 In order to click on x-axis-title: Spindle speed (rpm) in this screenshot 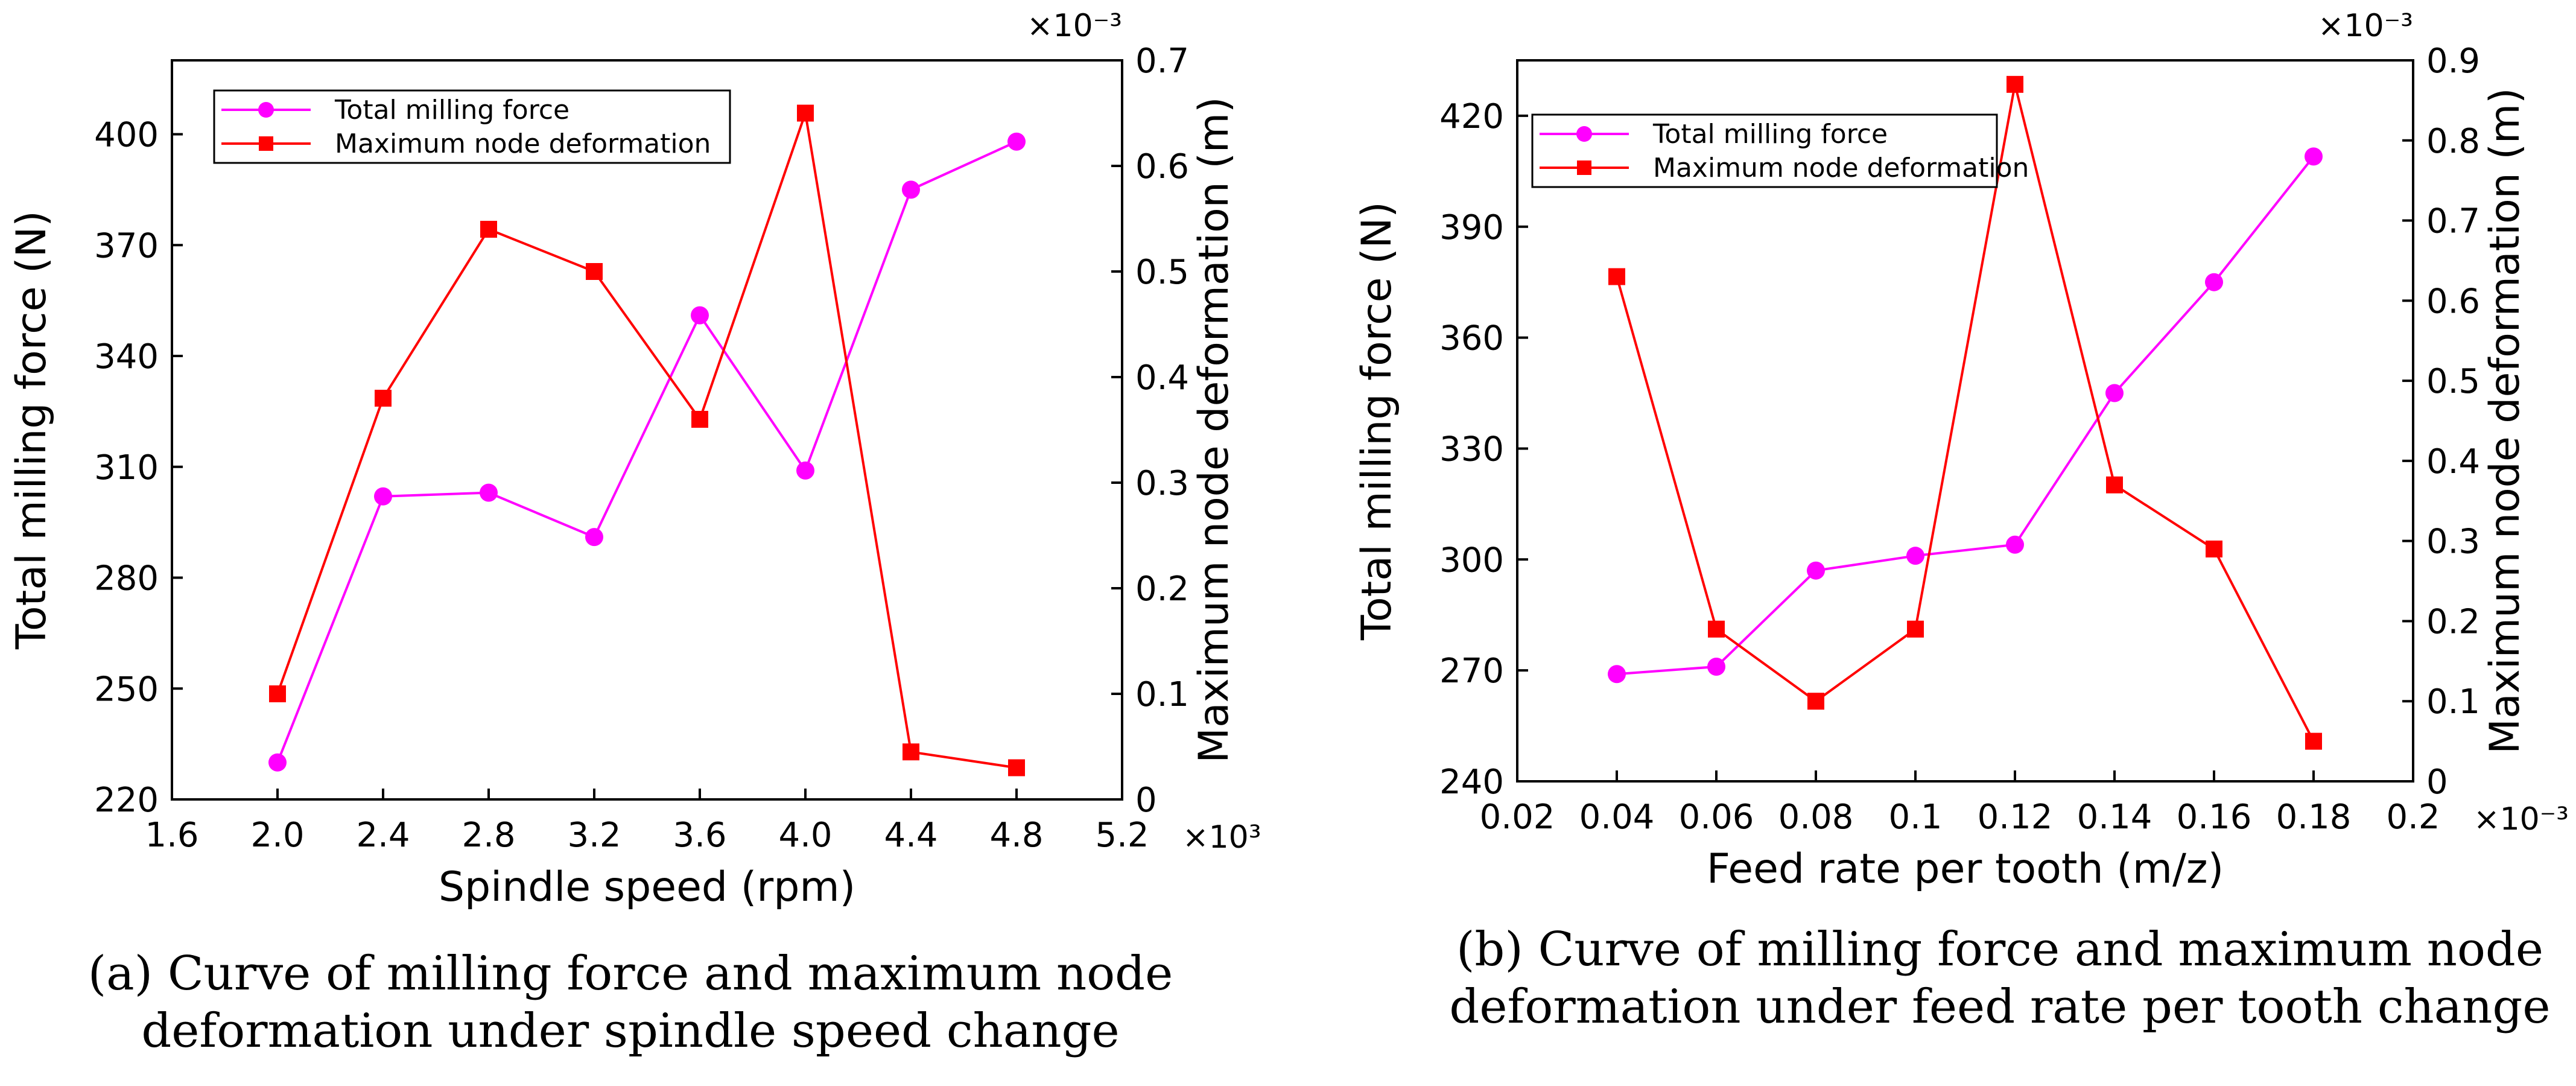, I will do `click(647, 887)`.